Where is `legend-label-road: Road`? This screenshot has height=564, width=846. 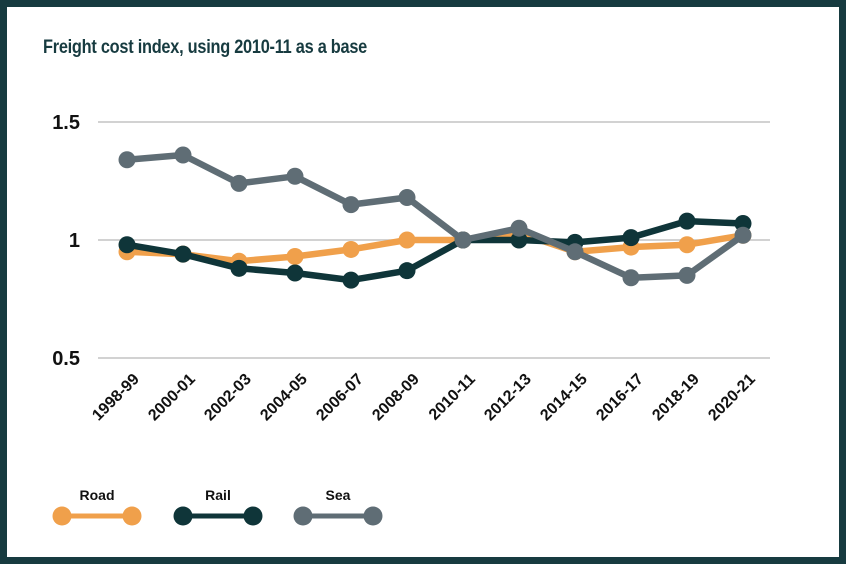
legend-label-road: Road is located at coordinates (97, 495).